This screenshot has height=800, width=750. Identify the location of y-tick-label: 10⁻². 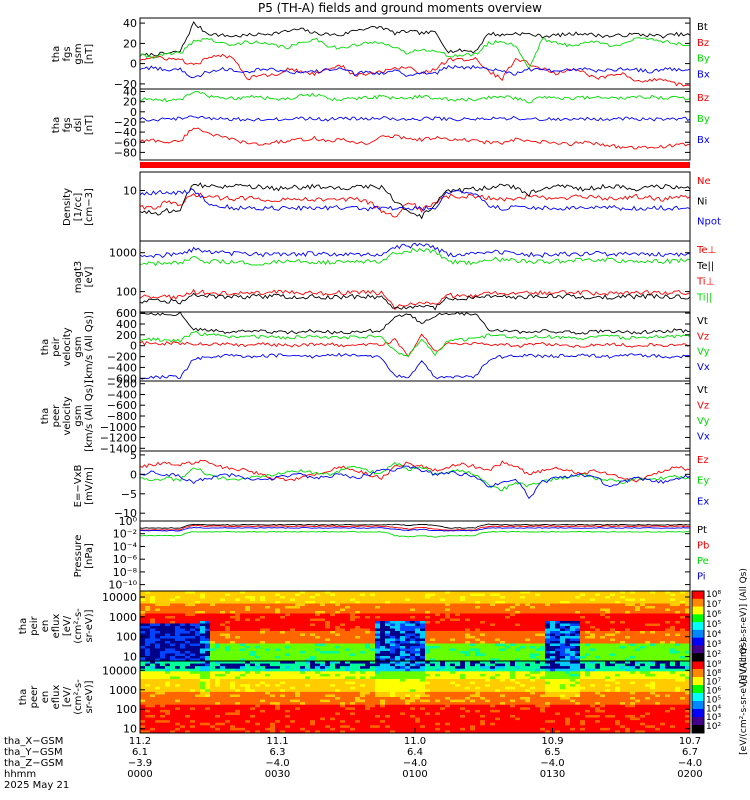
(125, 534).